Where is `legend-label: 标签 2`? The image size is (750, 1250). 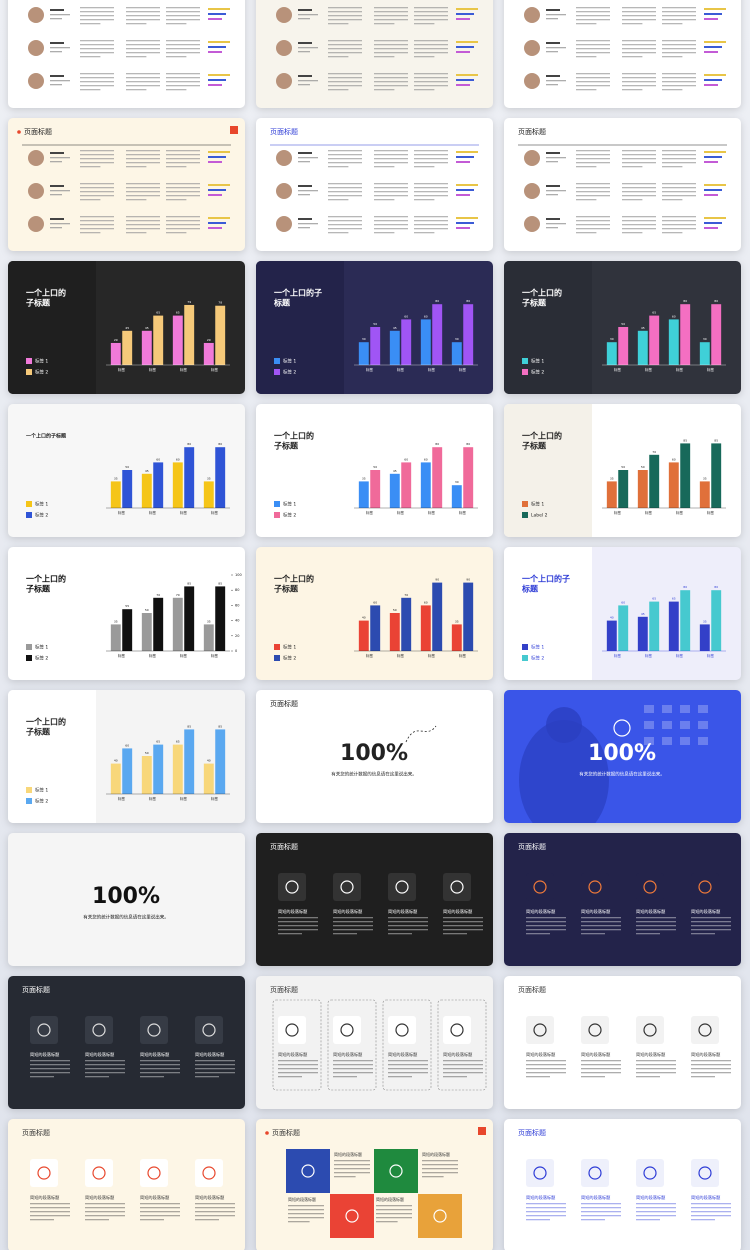 legend-label: 标签 2 is located at coordinates (289, 372).